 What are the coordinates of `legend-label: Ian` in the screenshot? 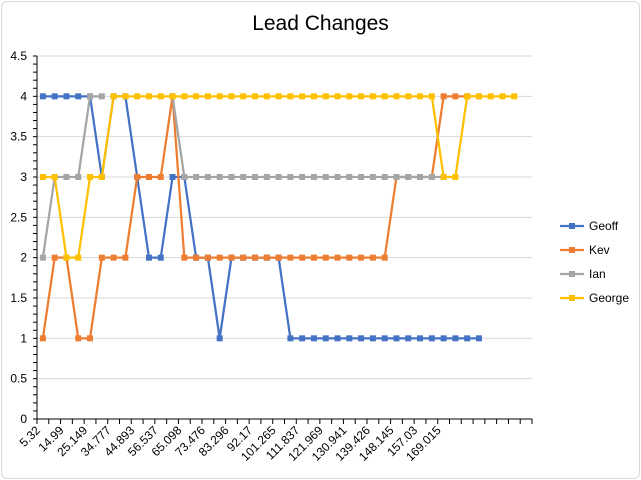 It's located at (597, 274).